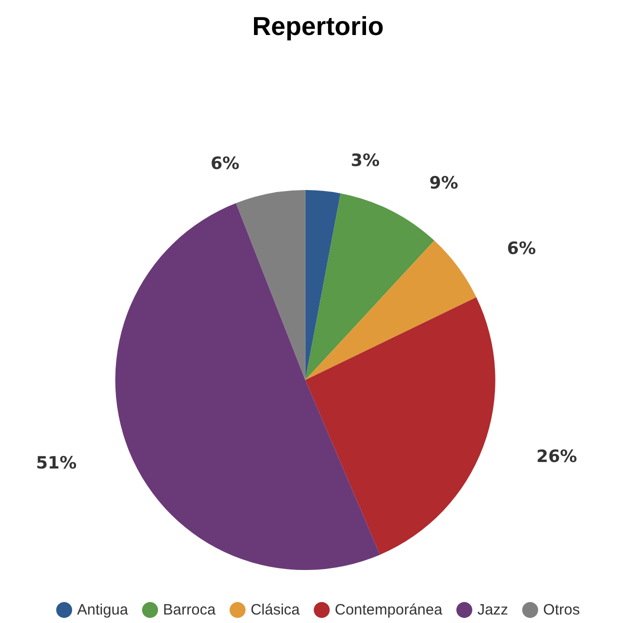 This screenshot has height=623, width=636. Describe the element at coordinates (561, 610) in the screenshot. I see `legend-label: Otros` at that location.